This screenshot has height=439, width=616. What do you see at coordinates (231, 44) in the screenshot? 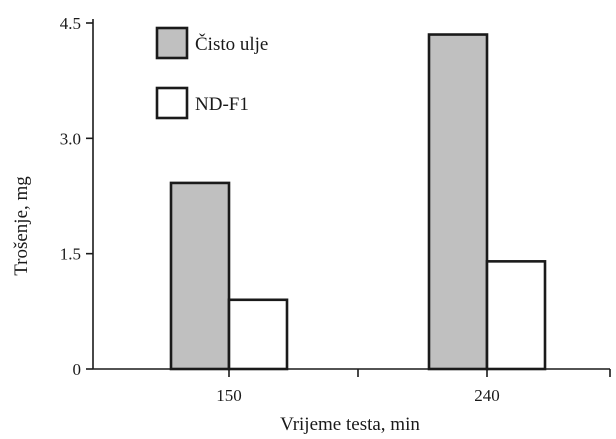
I see `legend-label: Čisto ulje` at bounding box center [231, 44].